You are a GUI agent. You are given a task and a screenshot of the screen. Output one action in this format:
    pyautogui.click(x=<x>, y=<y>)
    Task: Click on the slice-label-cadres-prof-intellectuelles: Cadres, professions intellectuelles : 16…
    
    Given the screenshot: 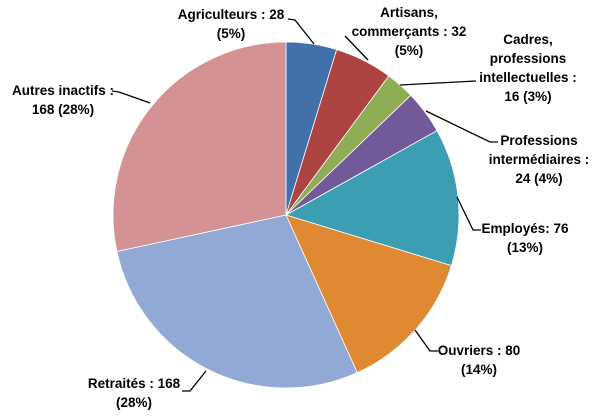 What is the action you would take?
    pyautogui.click(x=528, y=68)
    